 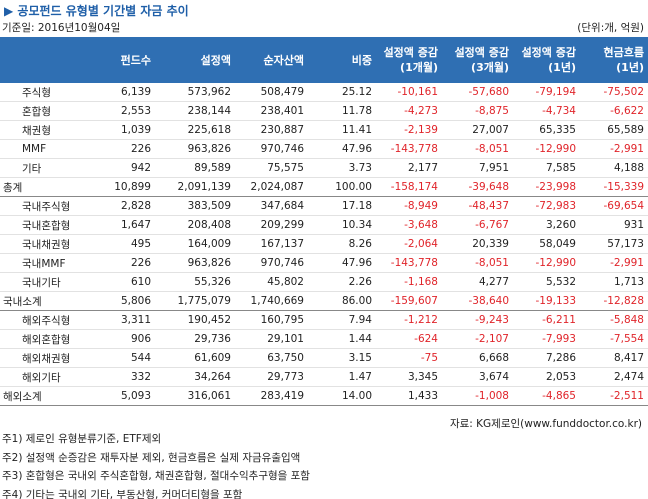 I want to click on row-label: 국내MMF, so click(x=51, y=263).